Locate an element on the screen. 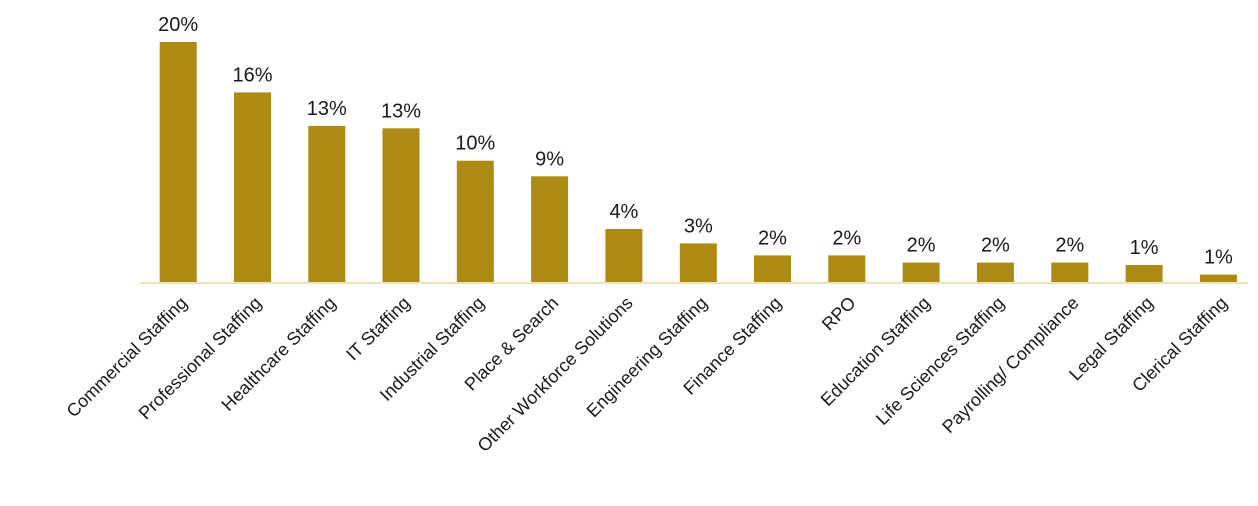 The height and width of the screenshot is (506, 1258). data-label-finance-staffing: 2% is located at coordinates (772, 238).